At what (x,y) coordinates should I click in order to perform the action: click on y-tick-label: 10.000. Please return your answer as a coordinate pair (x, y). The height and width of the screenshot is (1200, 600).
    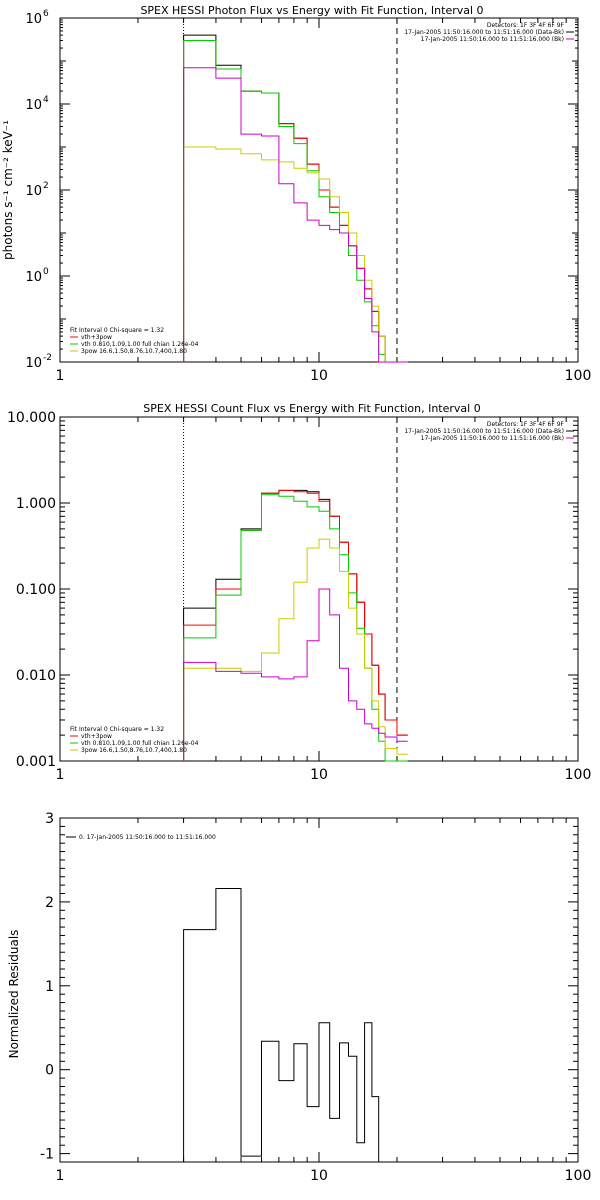
    Looking at the image, I should click on (31, 418).